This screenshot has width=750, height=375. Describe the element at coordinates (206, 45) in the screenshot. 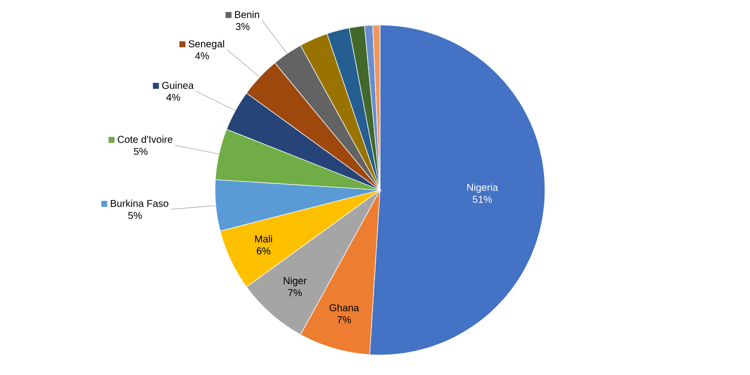

I see `legend-label: Senegal` at that location.